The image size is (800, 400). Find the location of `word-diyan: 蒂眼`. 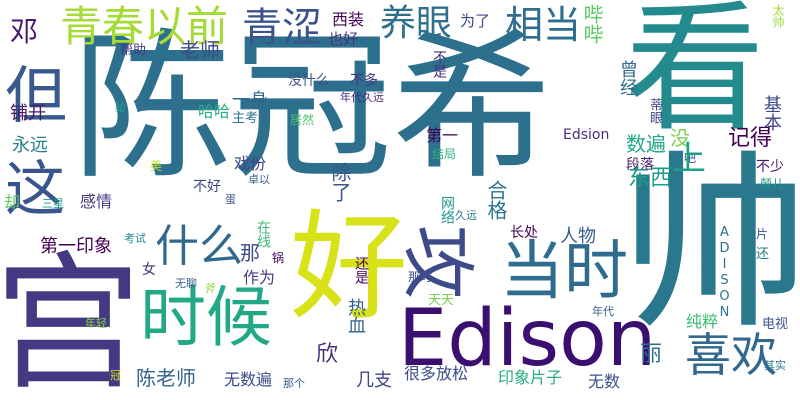

word-diyan: 蒂眼 is located at coordinates (654, 111).